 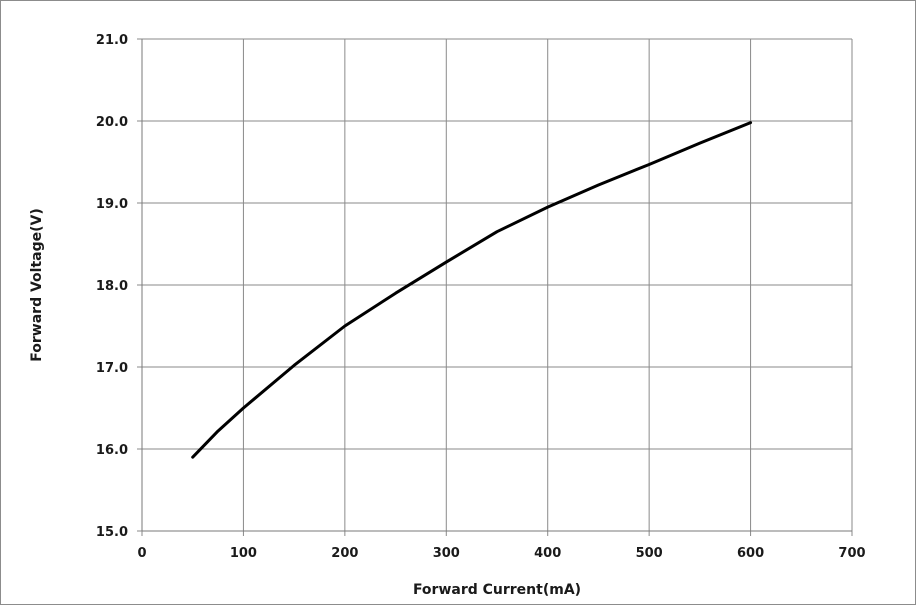 I want to click on y-tick-label: 15.0, so click(x=112, y=532).